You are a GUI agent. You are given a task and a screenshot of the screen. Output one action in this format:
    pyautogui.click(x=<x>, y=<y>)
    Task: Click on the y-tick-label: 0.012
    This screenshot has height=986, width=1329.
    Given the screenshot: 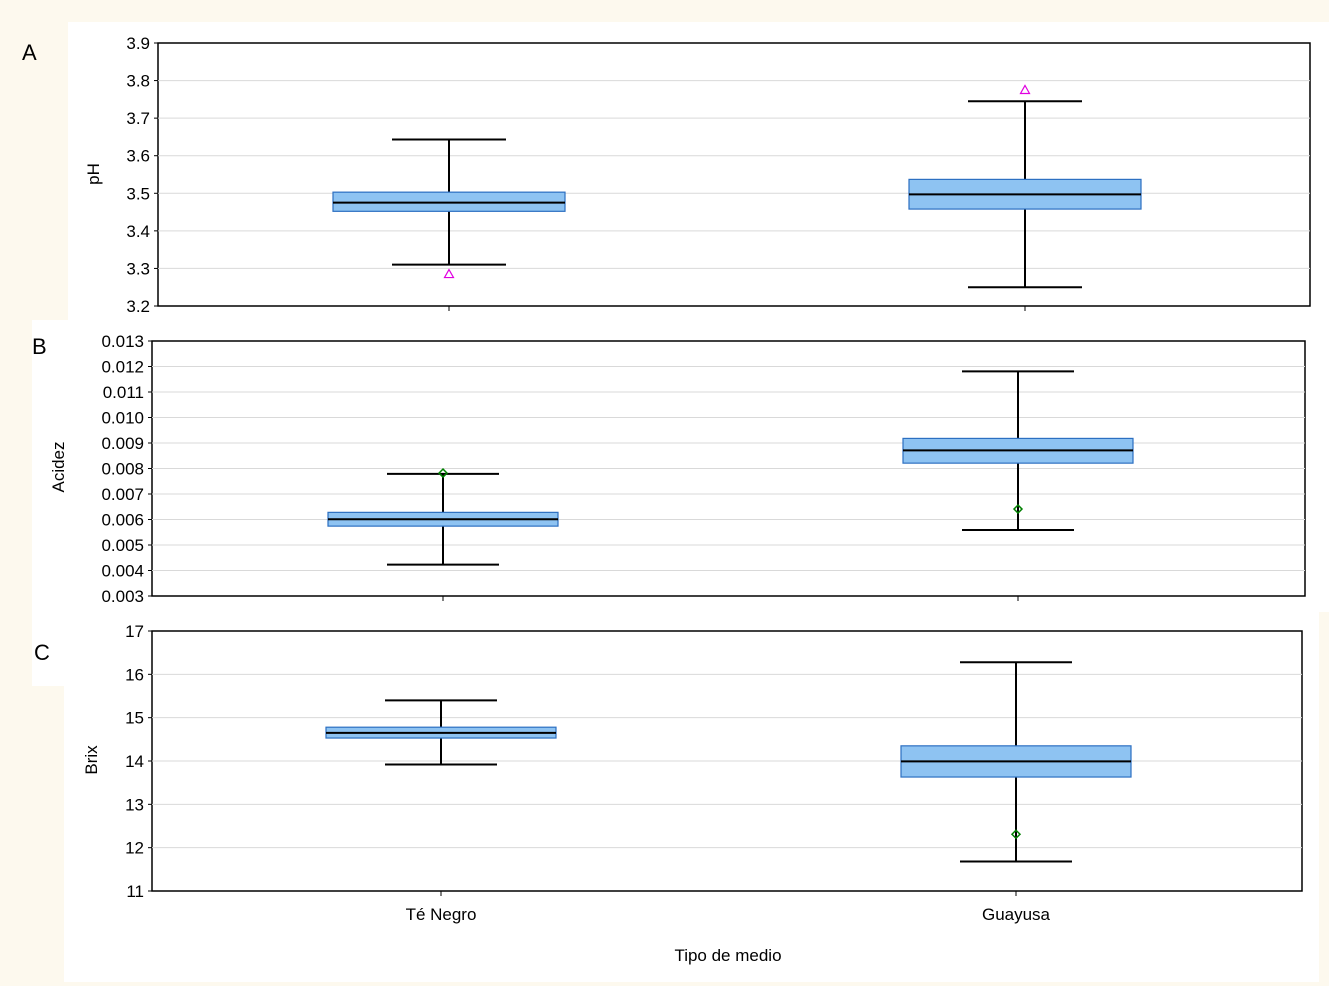 What is the action you would take?
    pyautogui.click(x=122, y=367)
    